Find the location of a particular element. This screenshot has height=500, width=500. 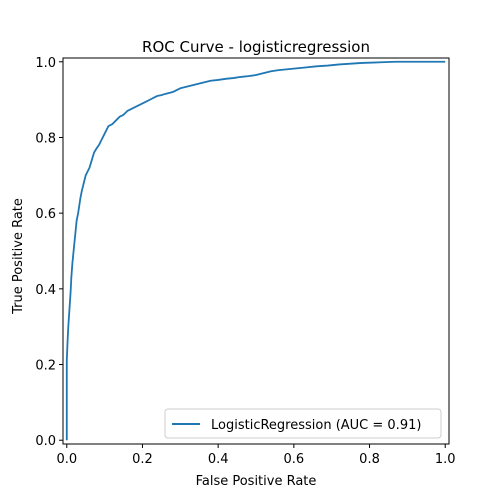

x-tick-label: 0.8 is located at coordinates (369, 459).